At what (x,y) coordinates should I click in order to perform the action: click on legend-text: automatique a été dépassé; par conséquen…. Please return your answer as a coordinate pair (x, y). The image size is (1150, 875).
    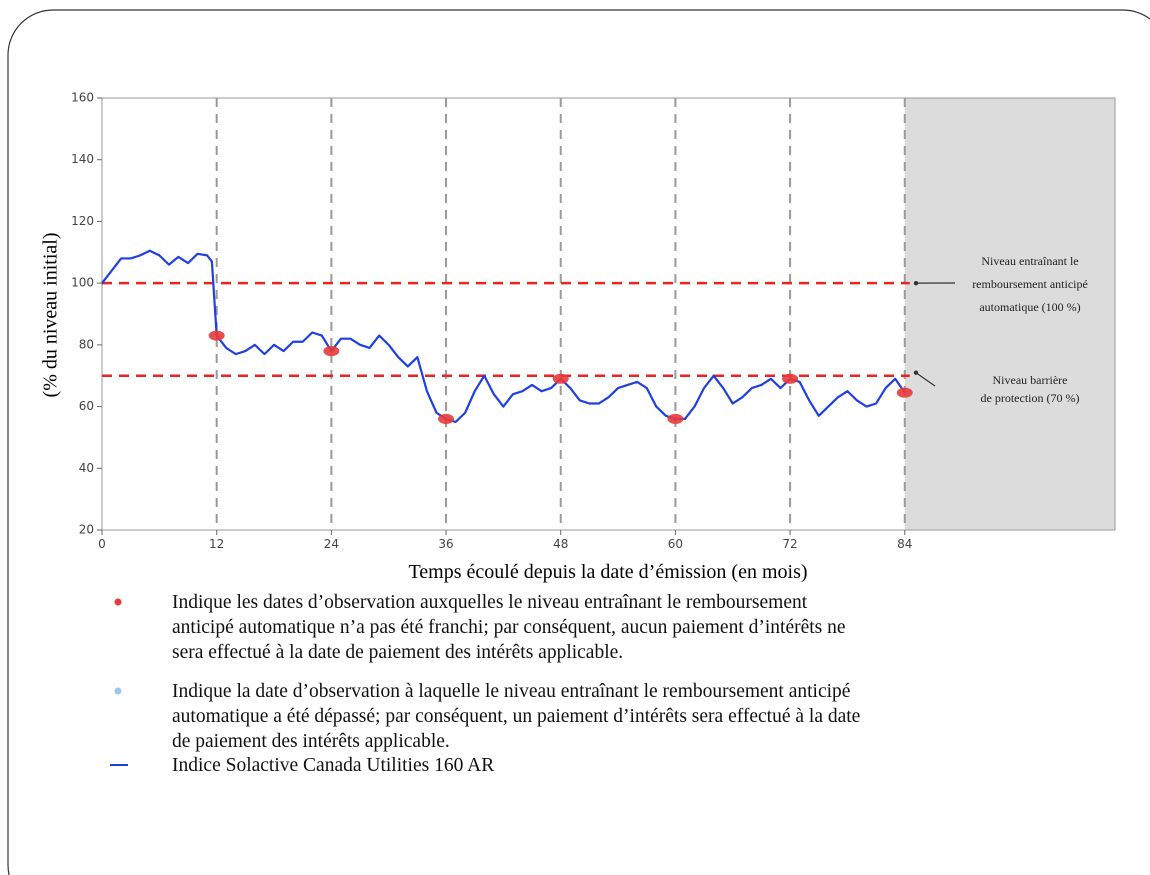
    Looking at the image, I should click on (516, 716).